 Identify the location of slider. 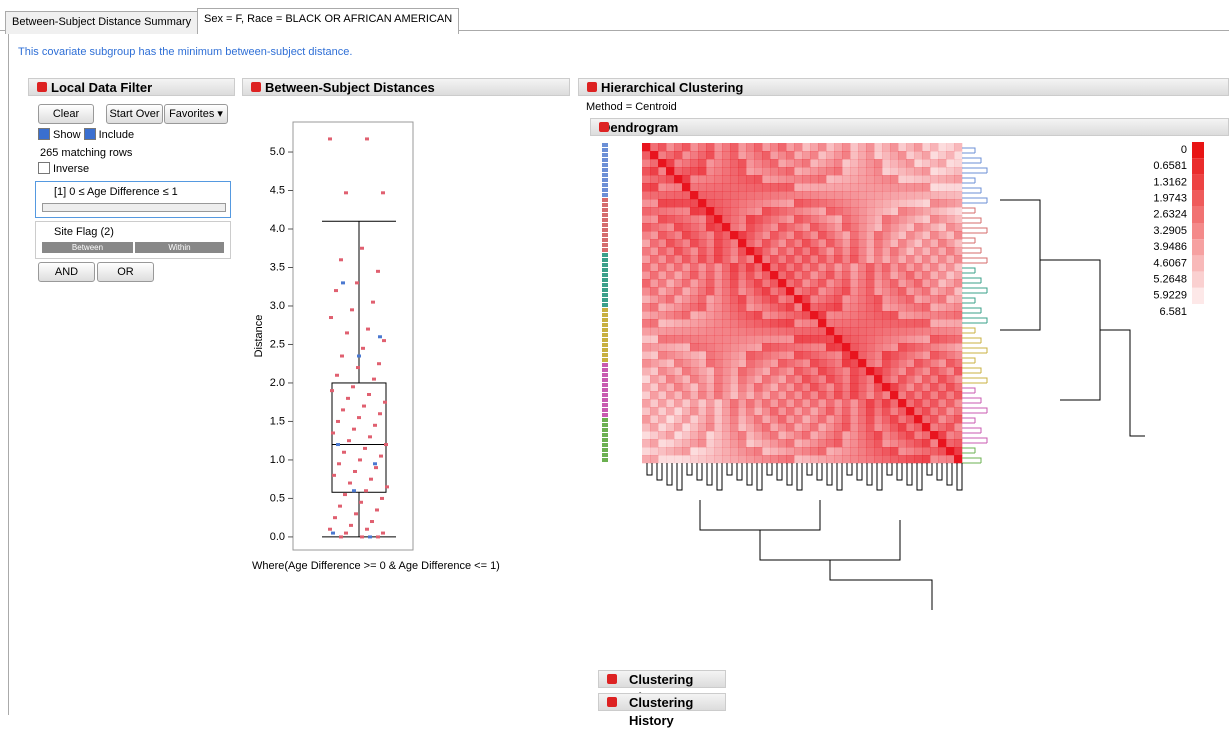
(134, 207).